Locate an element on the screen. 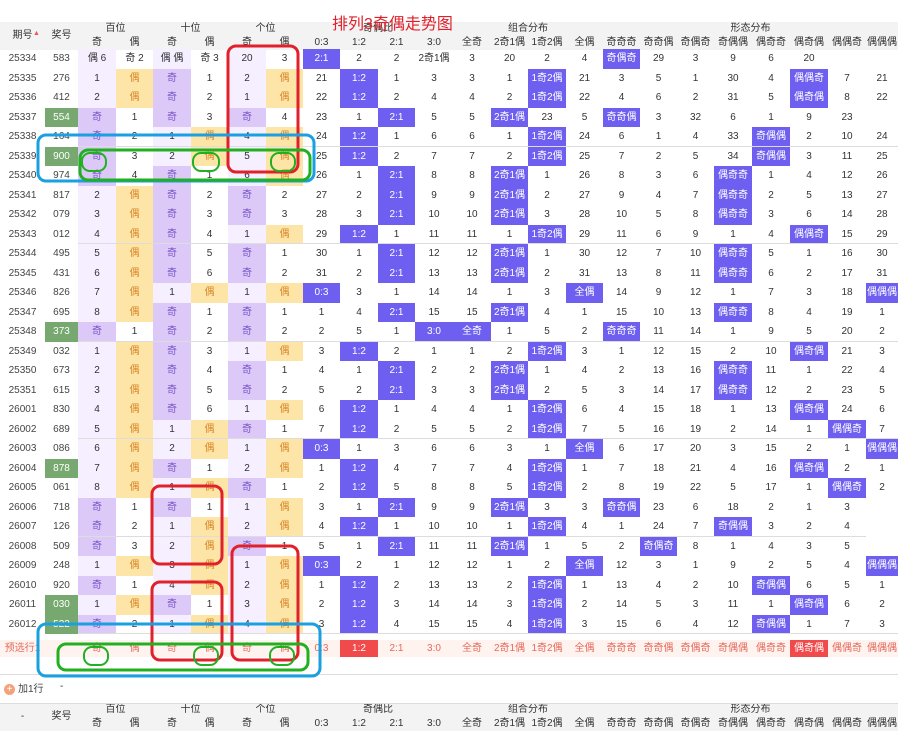 The image size is (898, 745). predict-option: 全偶 is located at coordinates (584, 648).